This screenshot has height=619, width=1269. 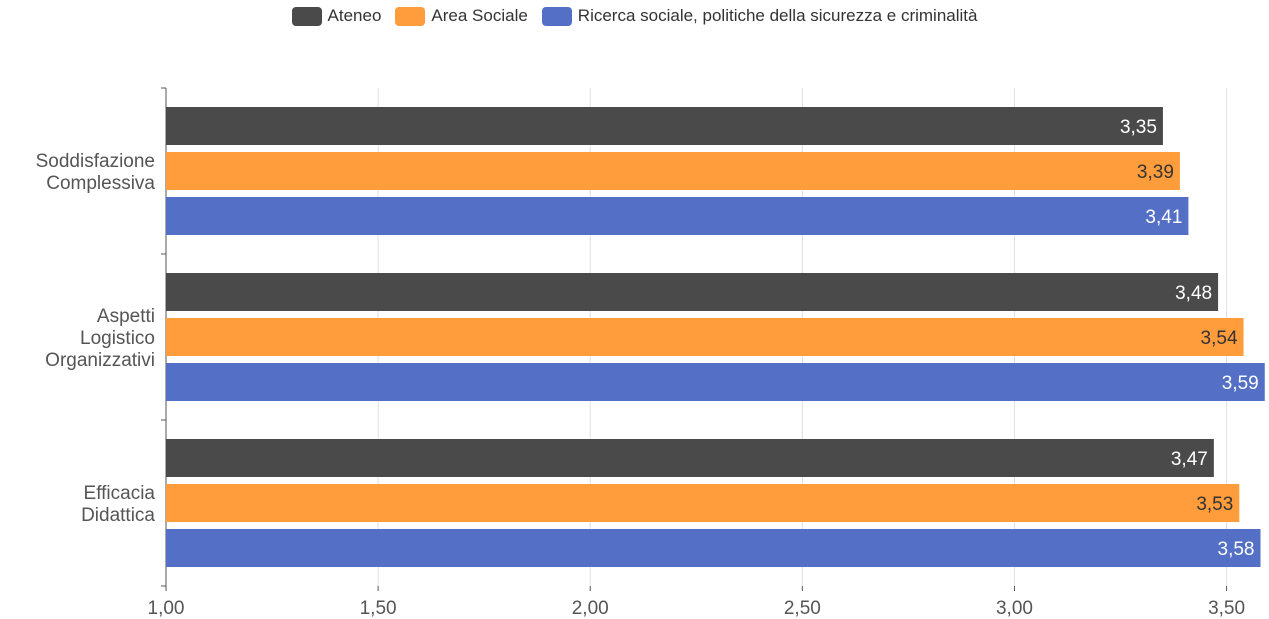 I want to click on bar-value-label-2-0: 3,47, so click(x=1189, y=459).